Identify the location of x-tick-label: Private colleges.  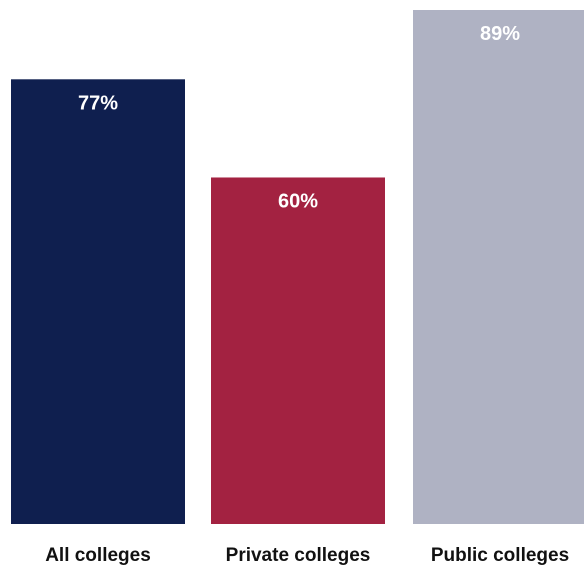
(298, 555).